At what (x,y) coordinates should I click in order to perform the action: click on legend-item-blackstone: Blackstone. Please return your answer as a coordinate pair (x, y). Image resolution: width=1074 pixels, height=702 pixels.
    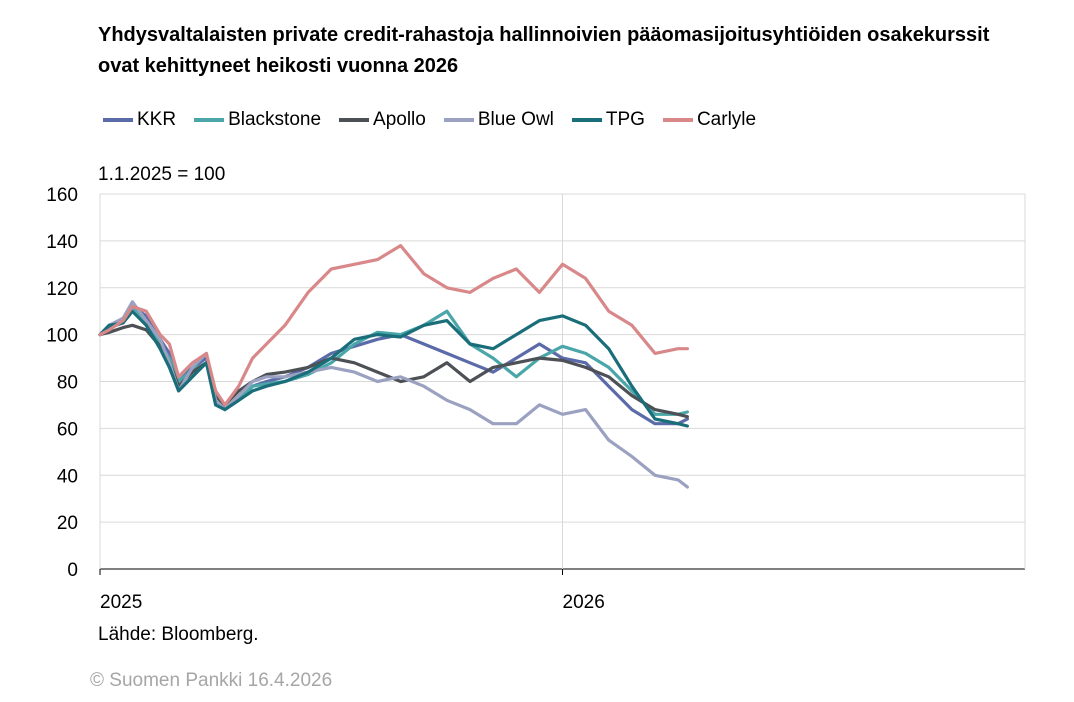
    Looking at the image, I should click on (257, 120).